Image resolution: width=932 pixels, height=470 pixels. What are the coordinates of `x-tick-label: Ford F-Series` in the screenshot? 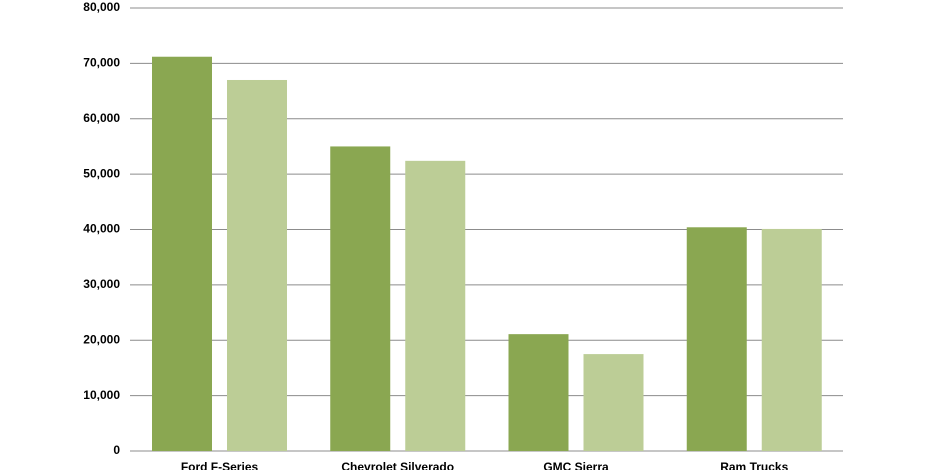 It's located at (220, 465).